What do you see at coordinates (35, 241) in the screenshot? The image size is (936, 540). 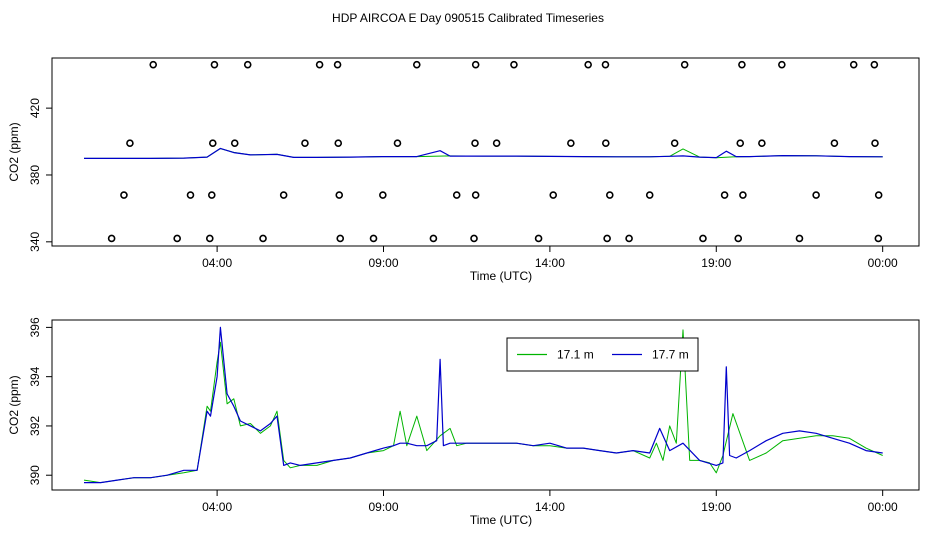 I see `y-tick-label: 340` at bounding box center [35, 241].